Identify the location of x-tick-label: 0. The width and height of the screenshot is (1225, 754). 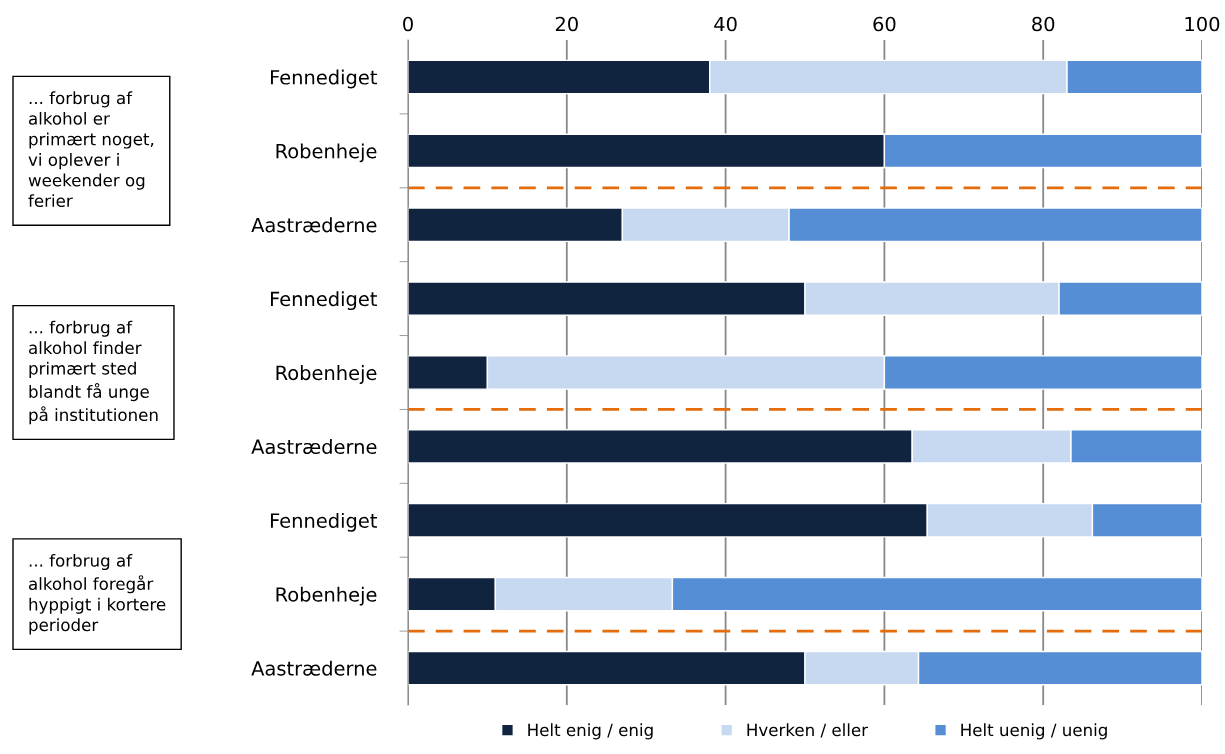
(408, 24).